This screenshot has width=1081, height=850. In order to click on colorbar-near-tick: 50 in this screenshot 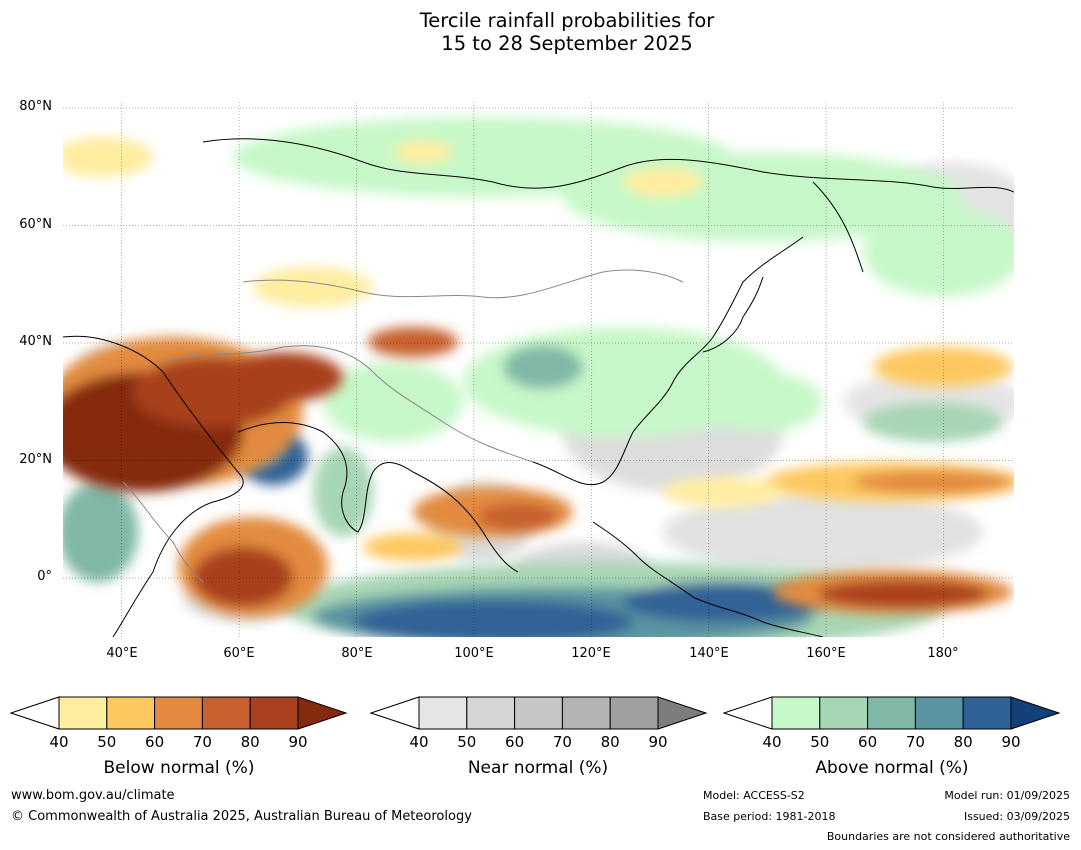, I will do `click(467, 742)`.